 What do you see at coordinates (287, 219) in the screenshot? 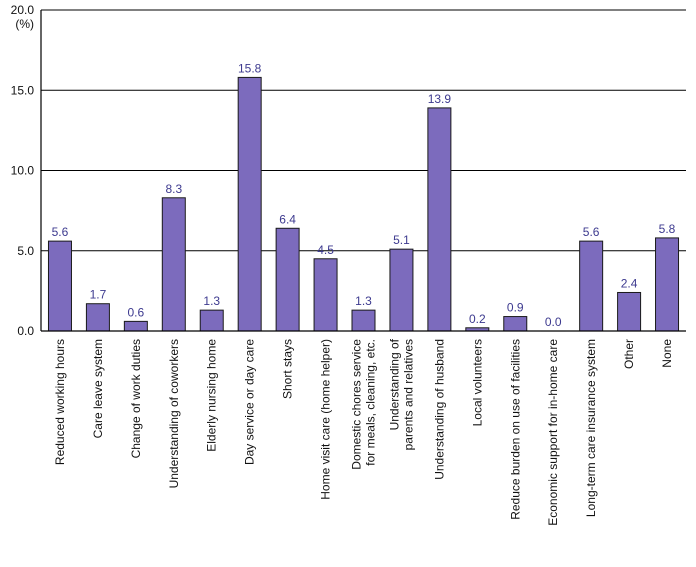
I see `data-label: 6.4` at bounding box center [287, 219].